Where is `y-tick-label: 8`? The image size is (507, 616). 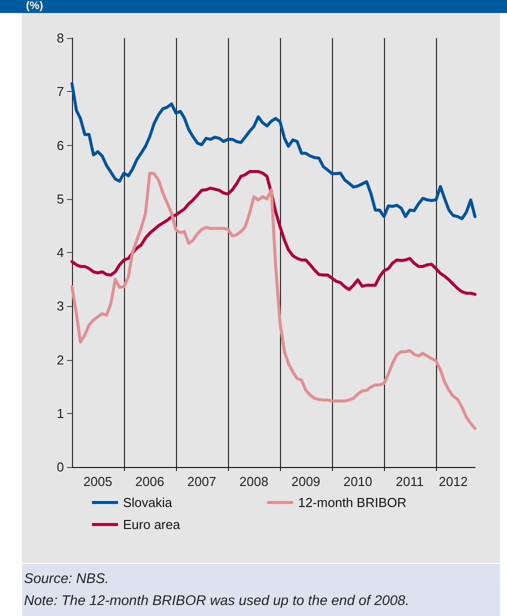
y-tick-label: 8 is located at coordinates (60, 38).